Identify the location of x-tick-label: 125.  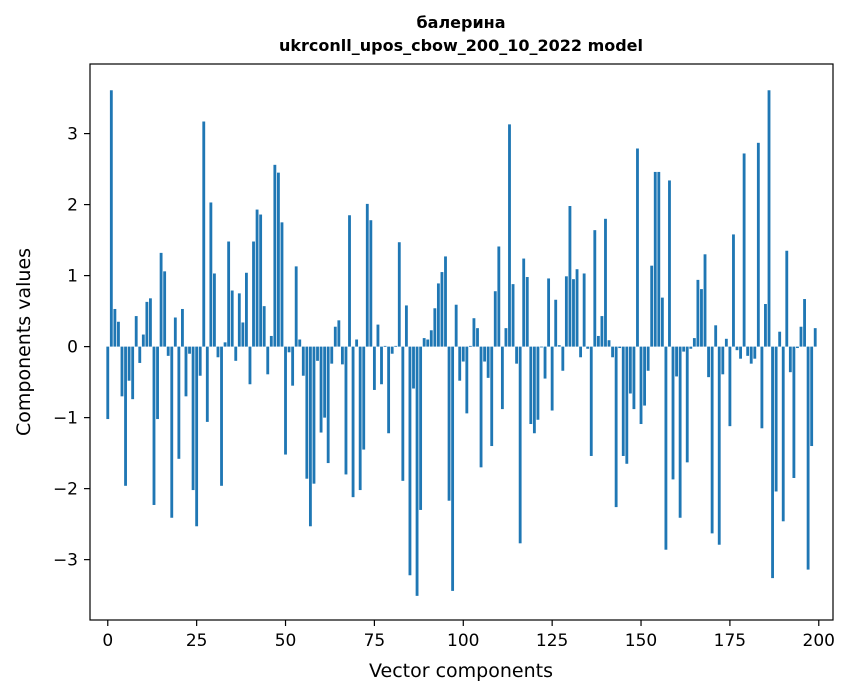
(552, 641).